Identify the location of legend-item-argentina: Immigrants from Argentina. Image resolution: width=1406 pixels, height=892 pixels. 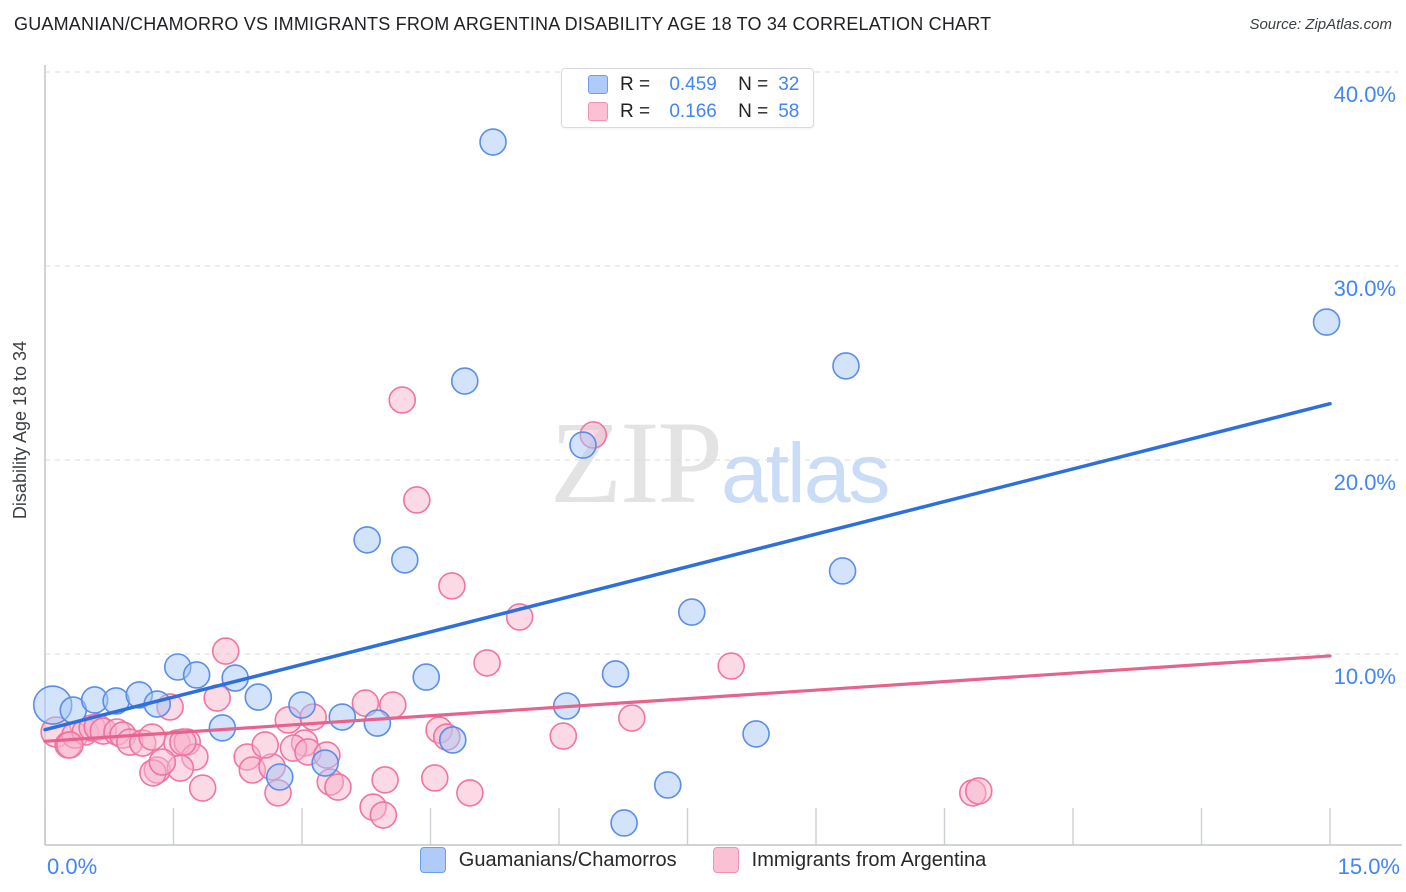
(849, 860).